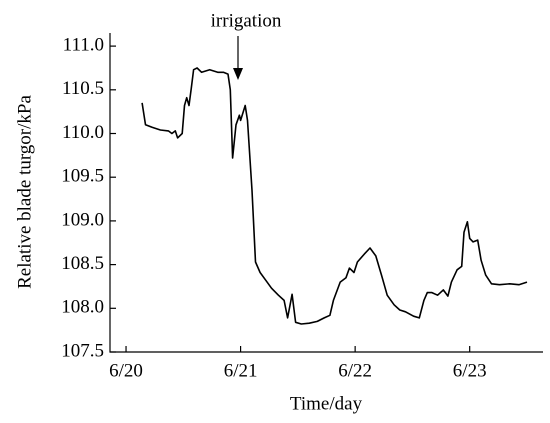 This screenshot has width=550, height=423. I want to click on y-tick-label: 109.5, so click(82, 176).